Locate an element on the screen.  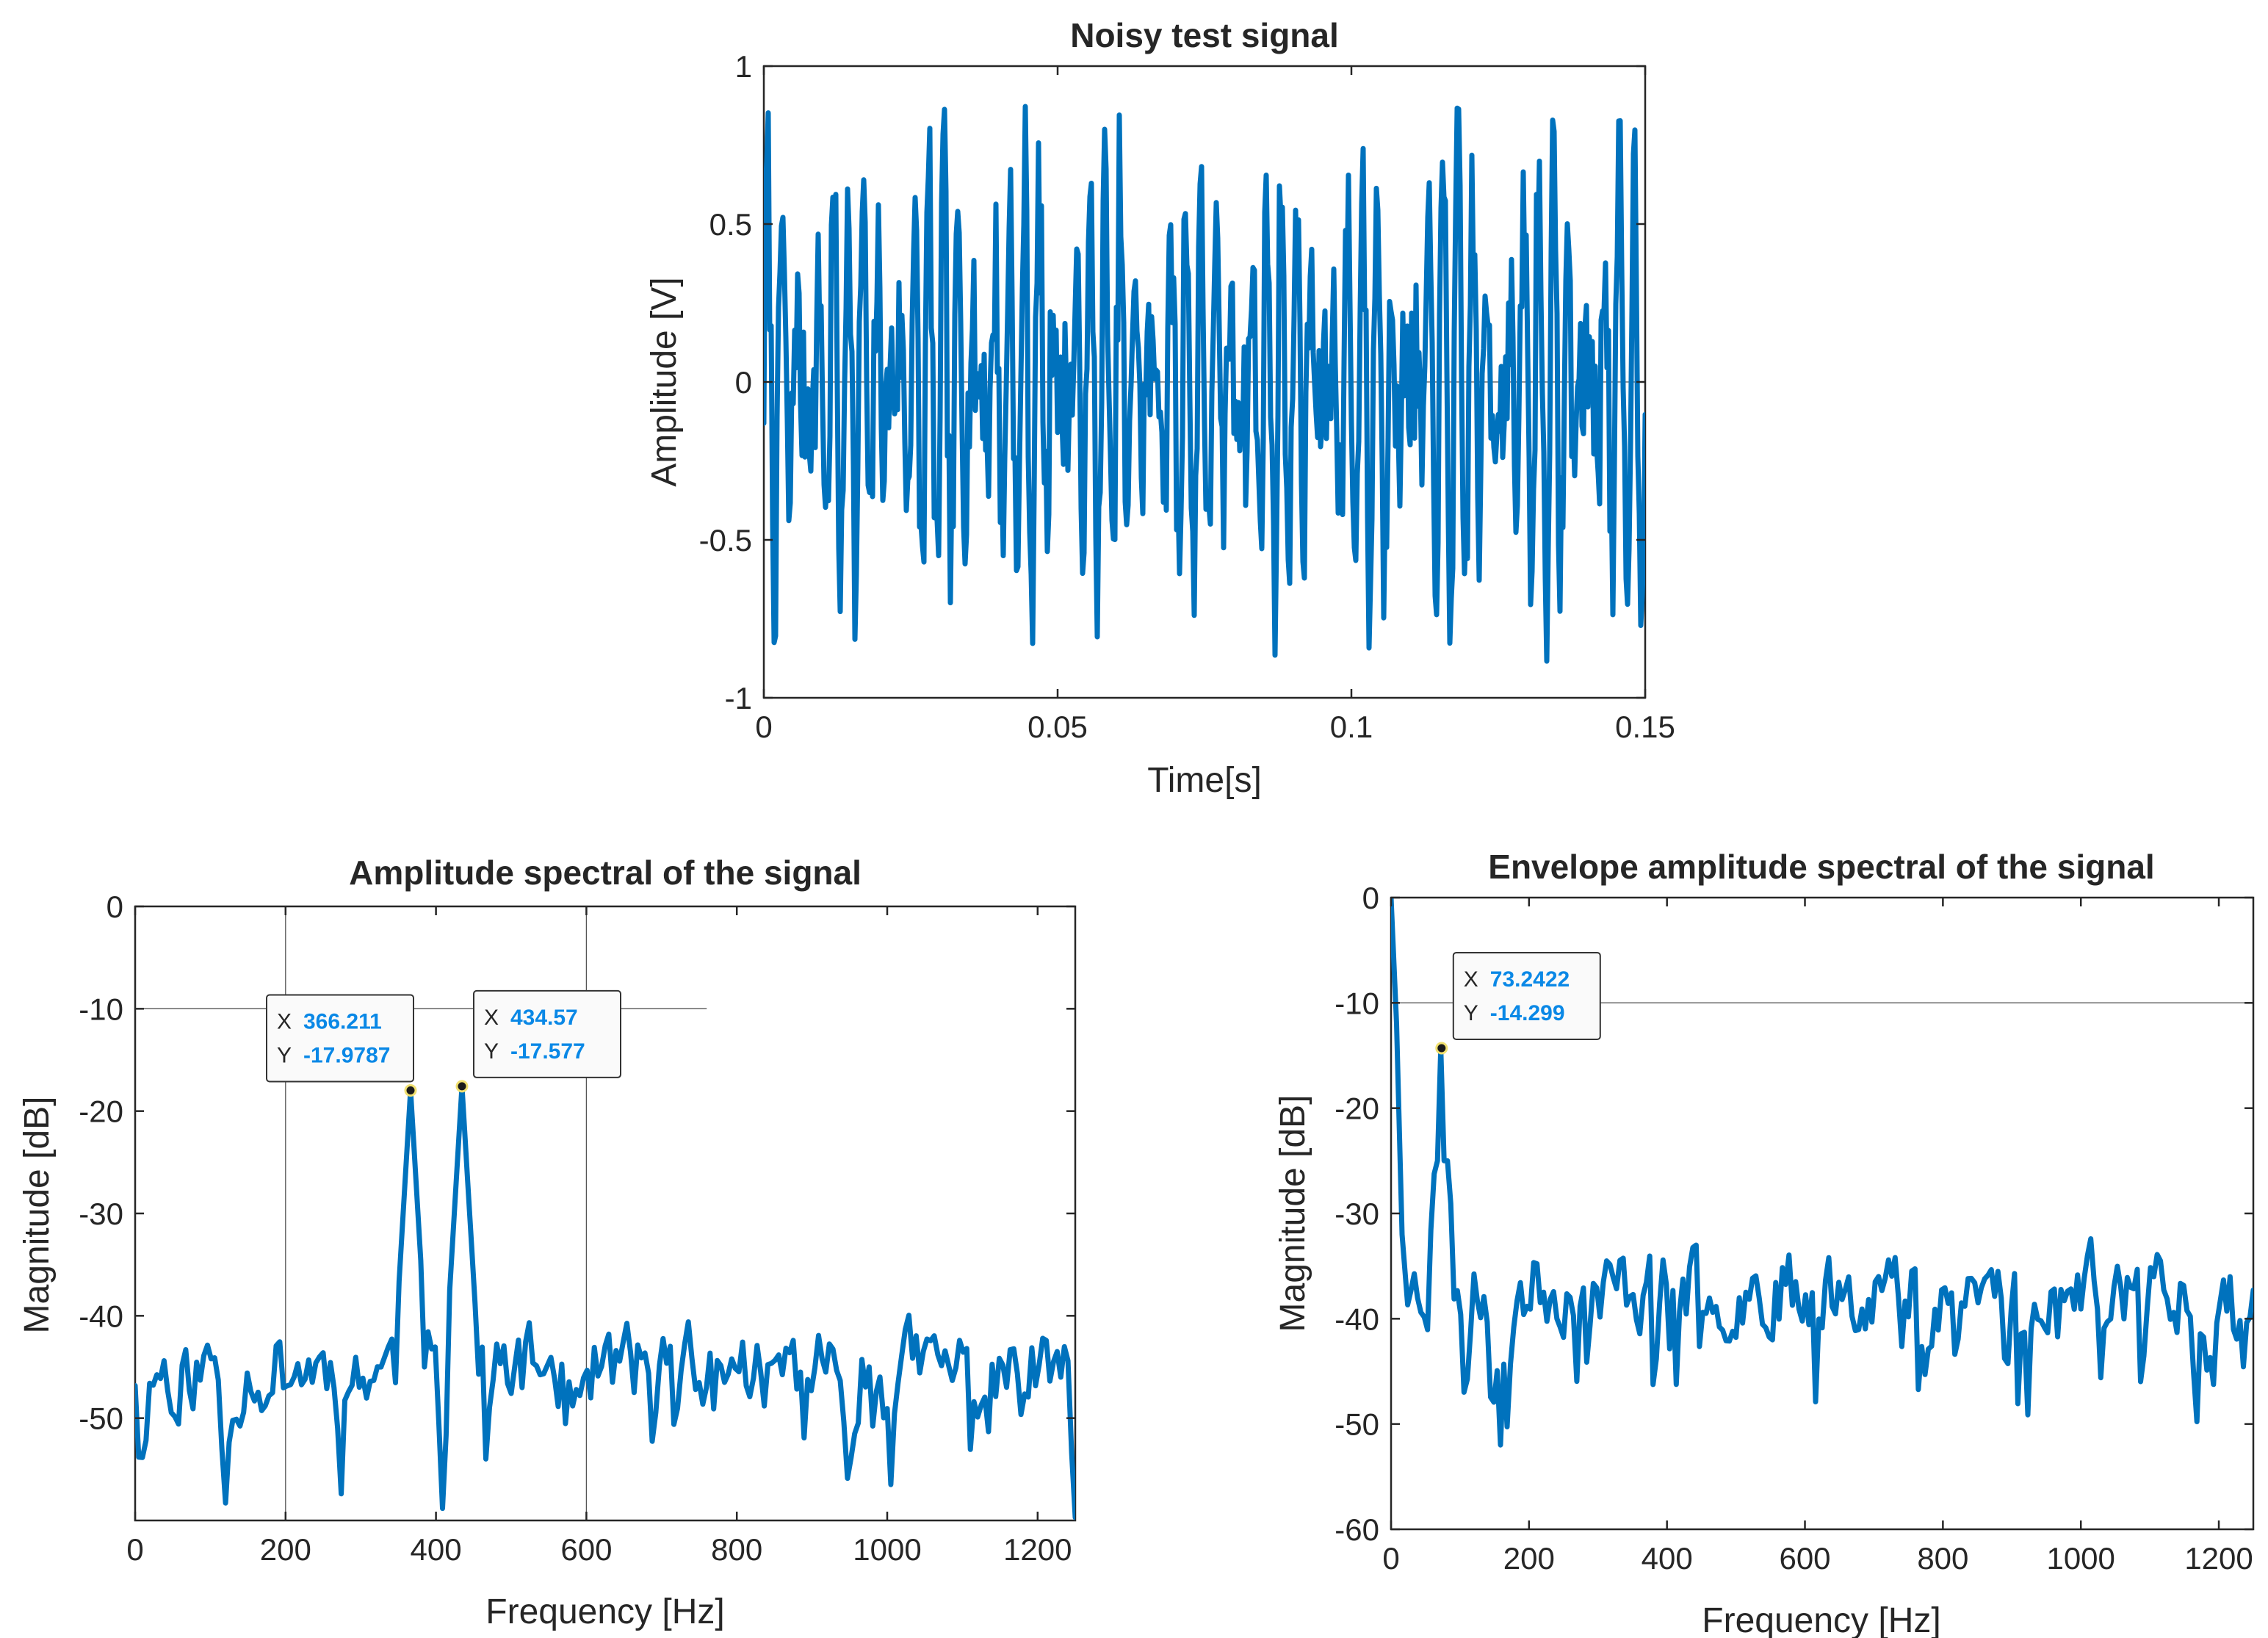
datatip: X 434.57 Y -17.577 is located at coordinates (538, 1041).